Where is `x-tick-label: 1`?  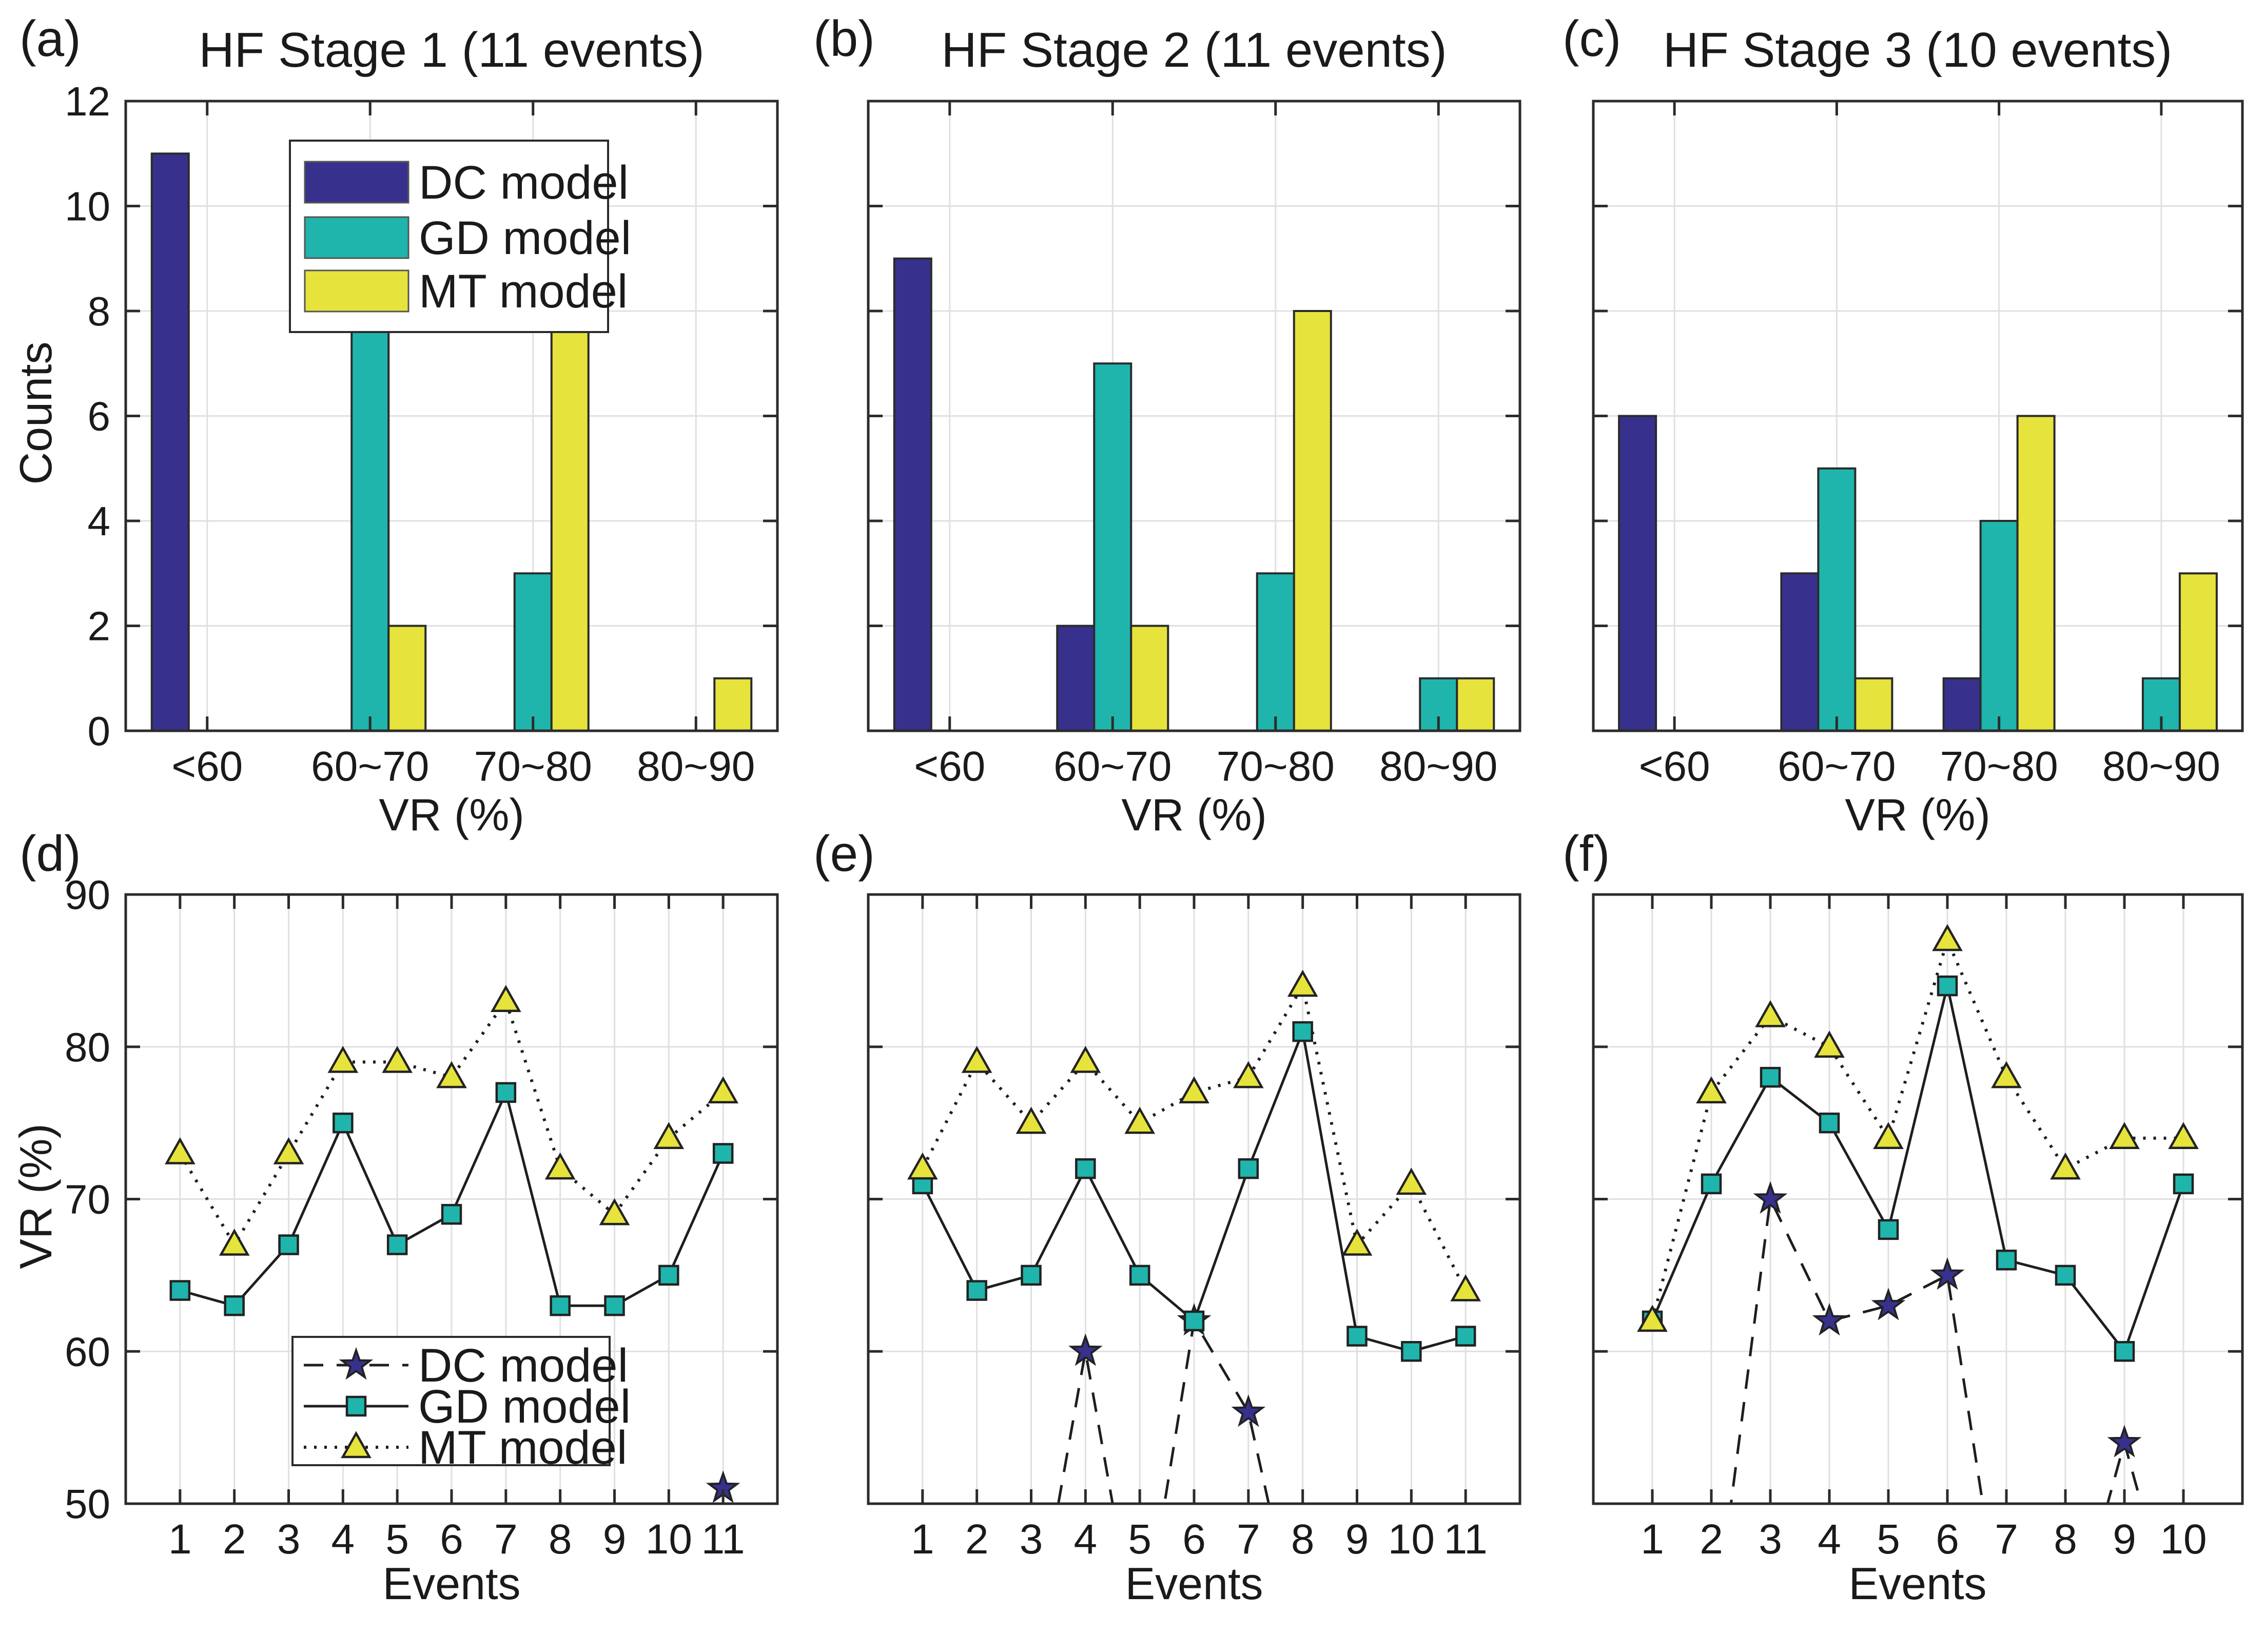
x-tick-label: 1 is located at coordinates (922, 1539).